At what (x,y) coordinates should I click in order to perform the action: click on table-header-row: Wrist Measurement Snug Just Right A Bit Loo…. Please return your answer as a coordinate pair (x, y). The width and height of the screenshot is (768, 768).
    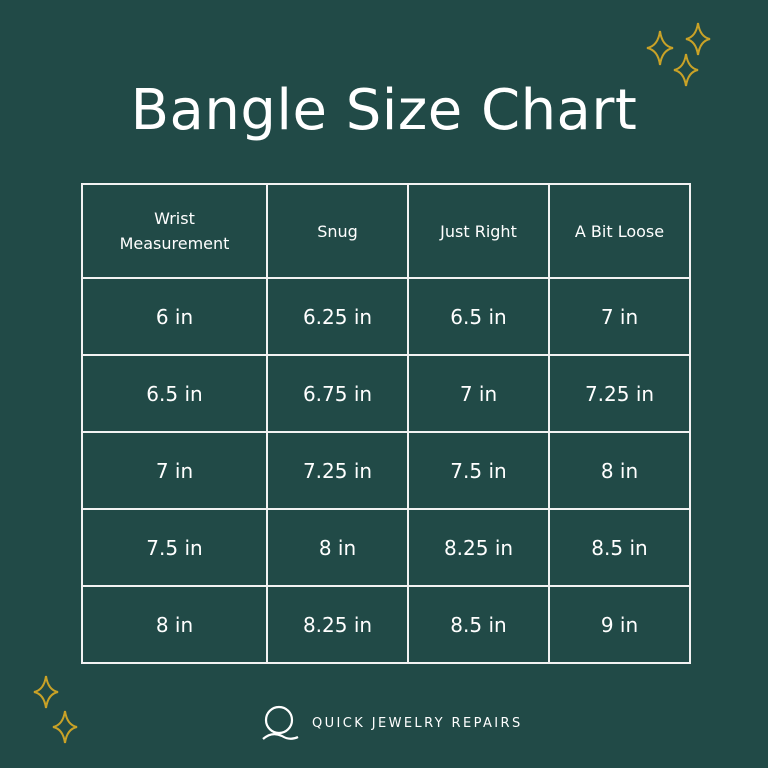
    Looking at the image, I should click on (386, 231).